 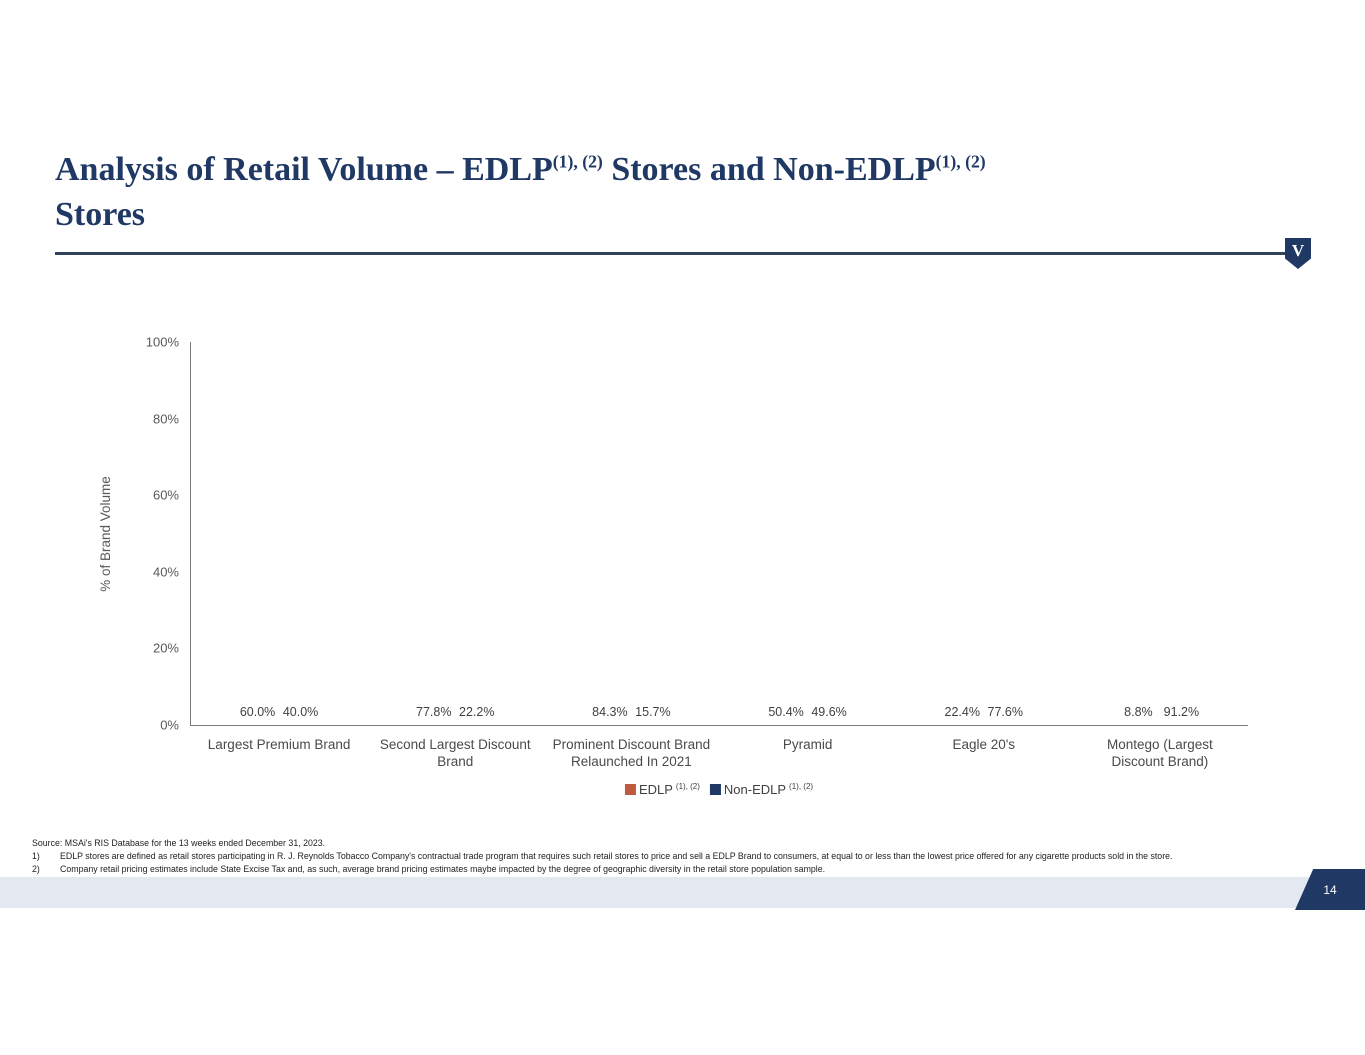 I want to click on y-tick-label: 20%, so click(x=165, y=648).